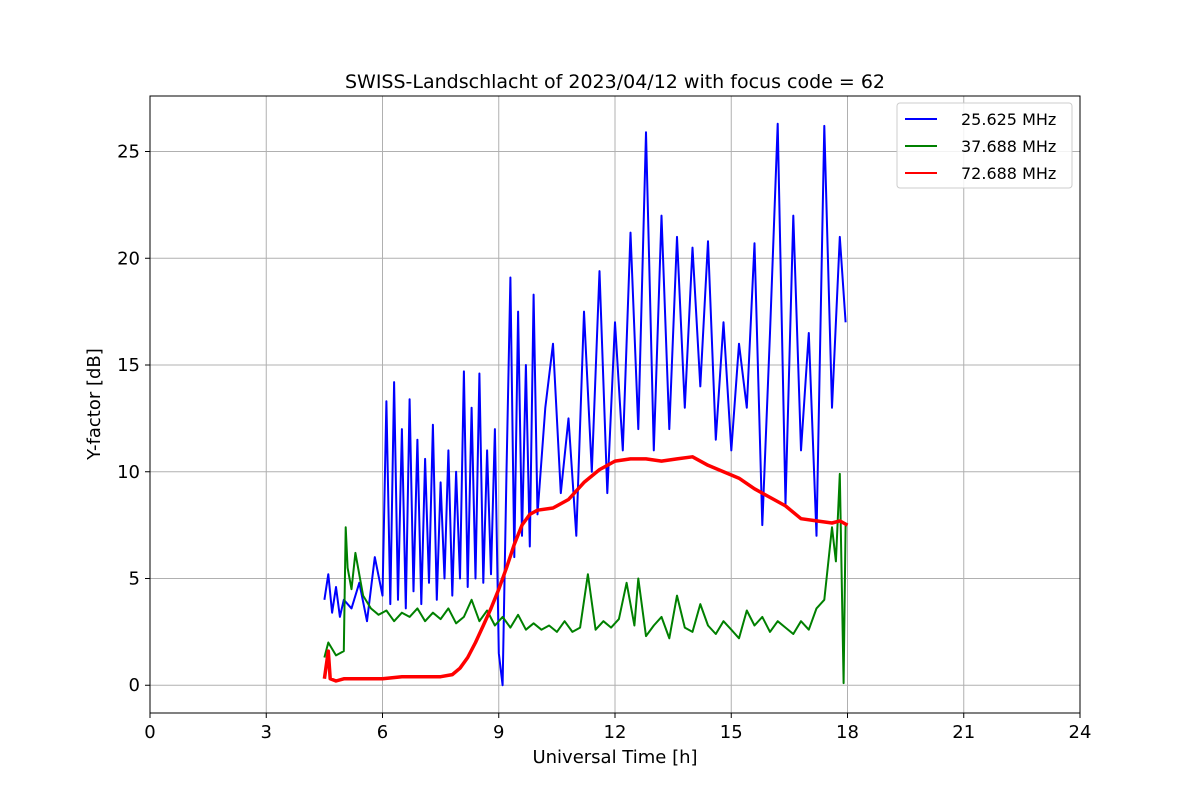 This screenshot has height=800, width=1200. I want to click on x-axis-ticks: 0 3 6 9 12 15 18 21 24, so click(617, 728).